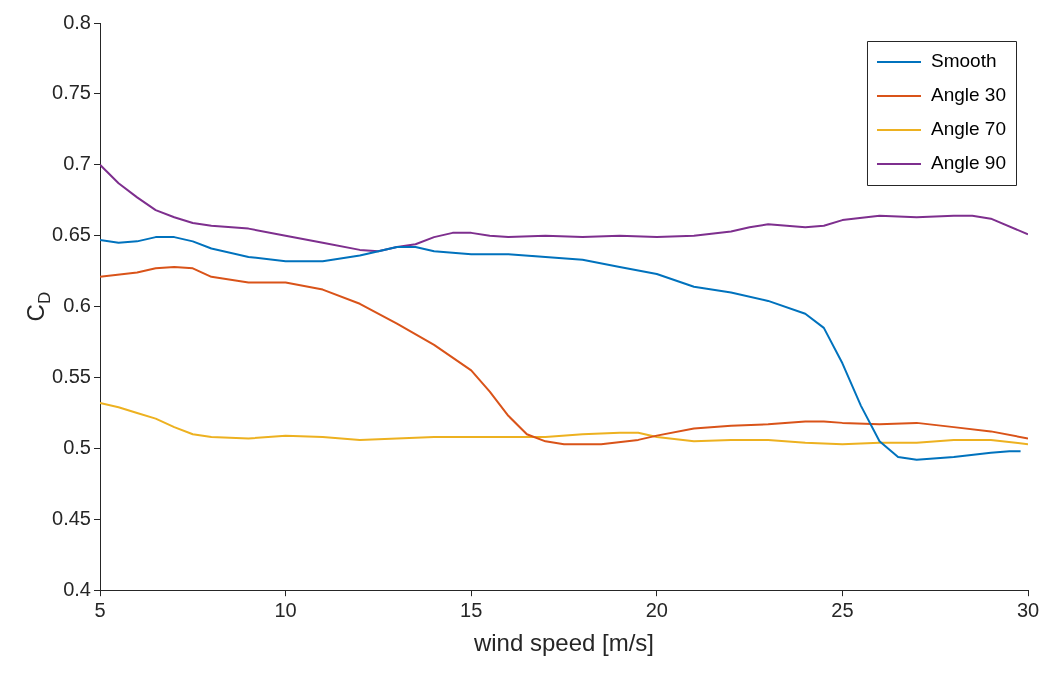 The height and width of the screenshot is (675, 1054). I want to click on legend-label: Smooth, so click(963, 61).